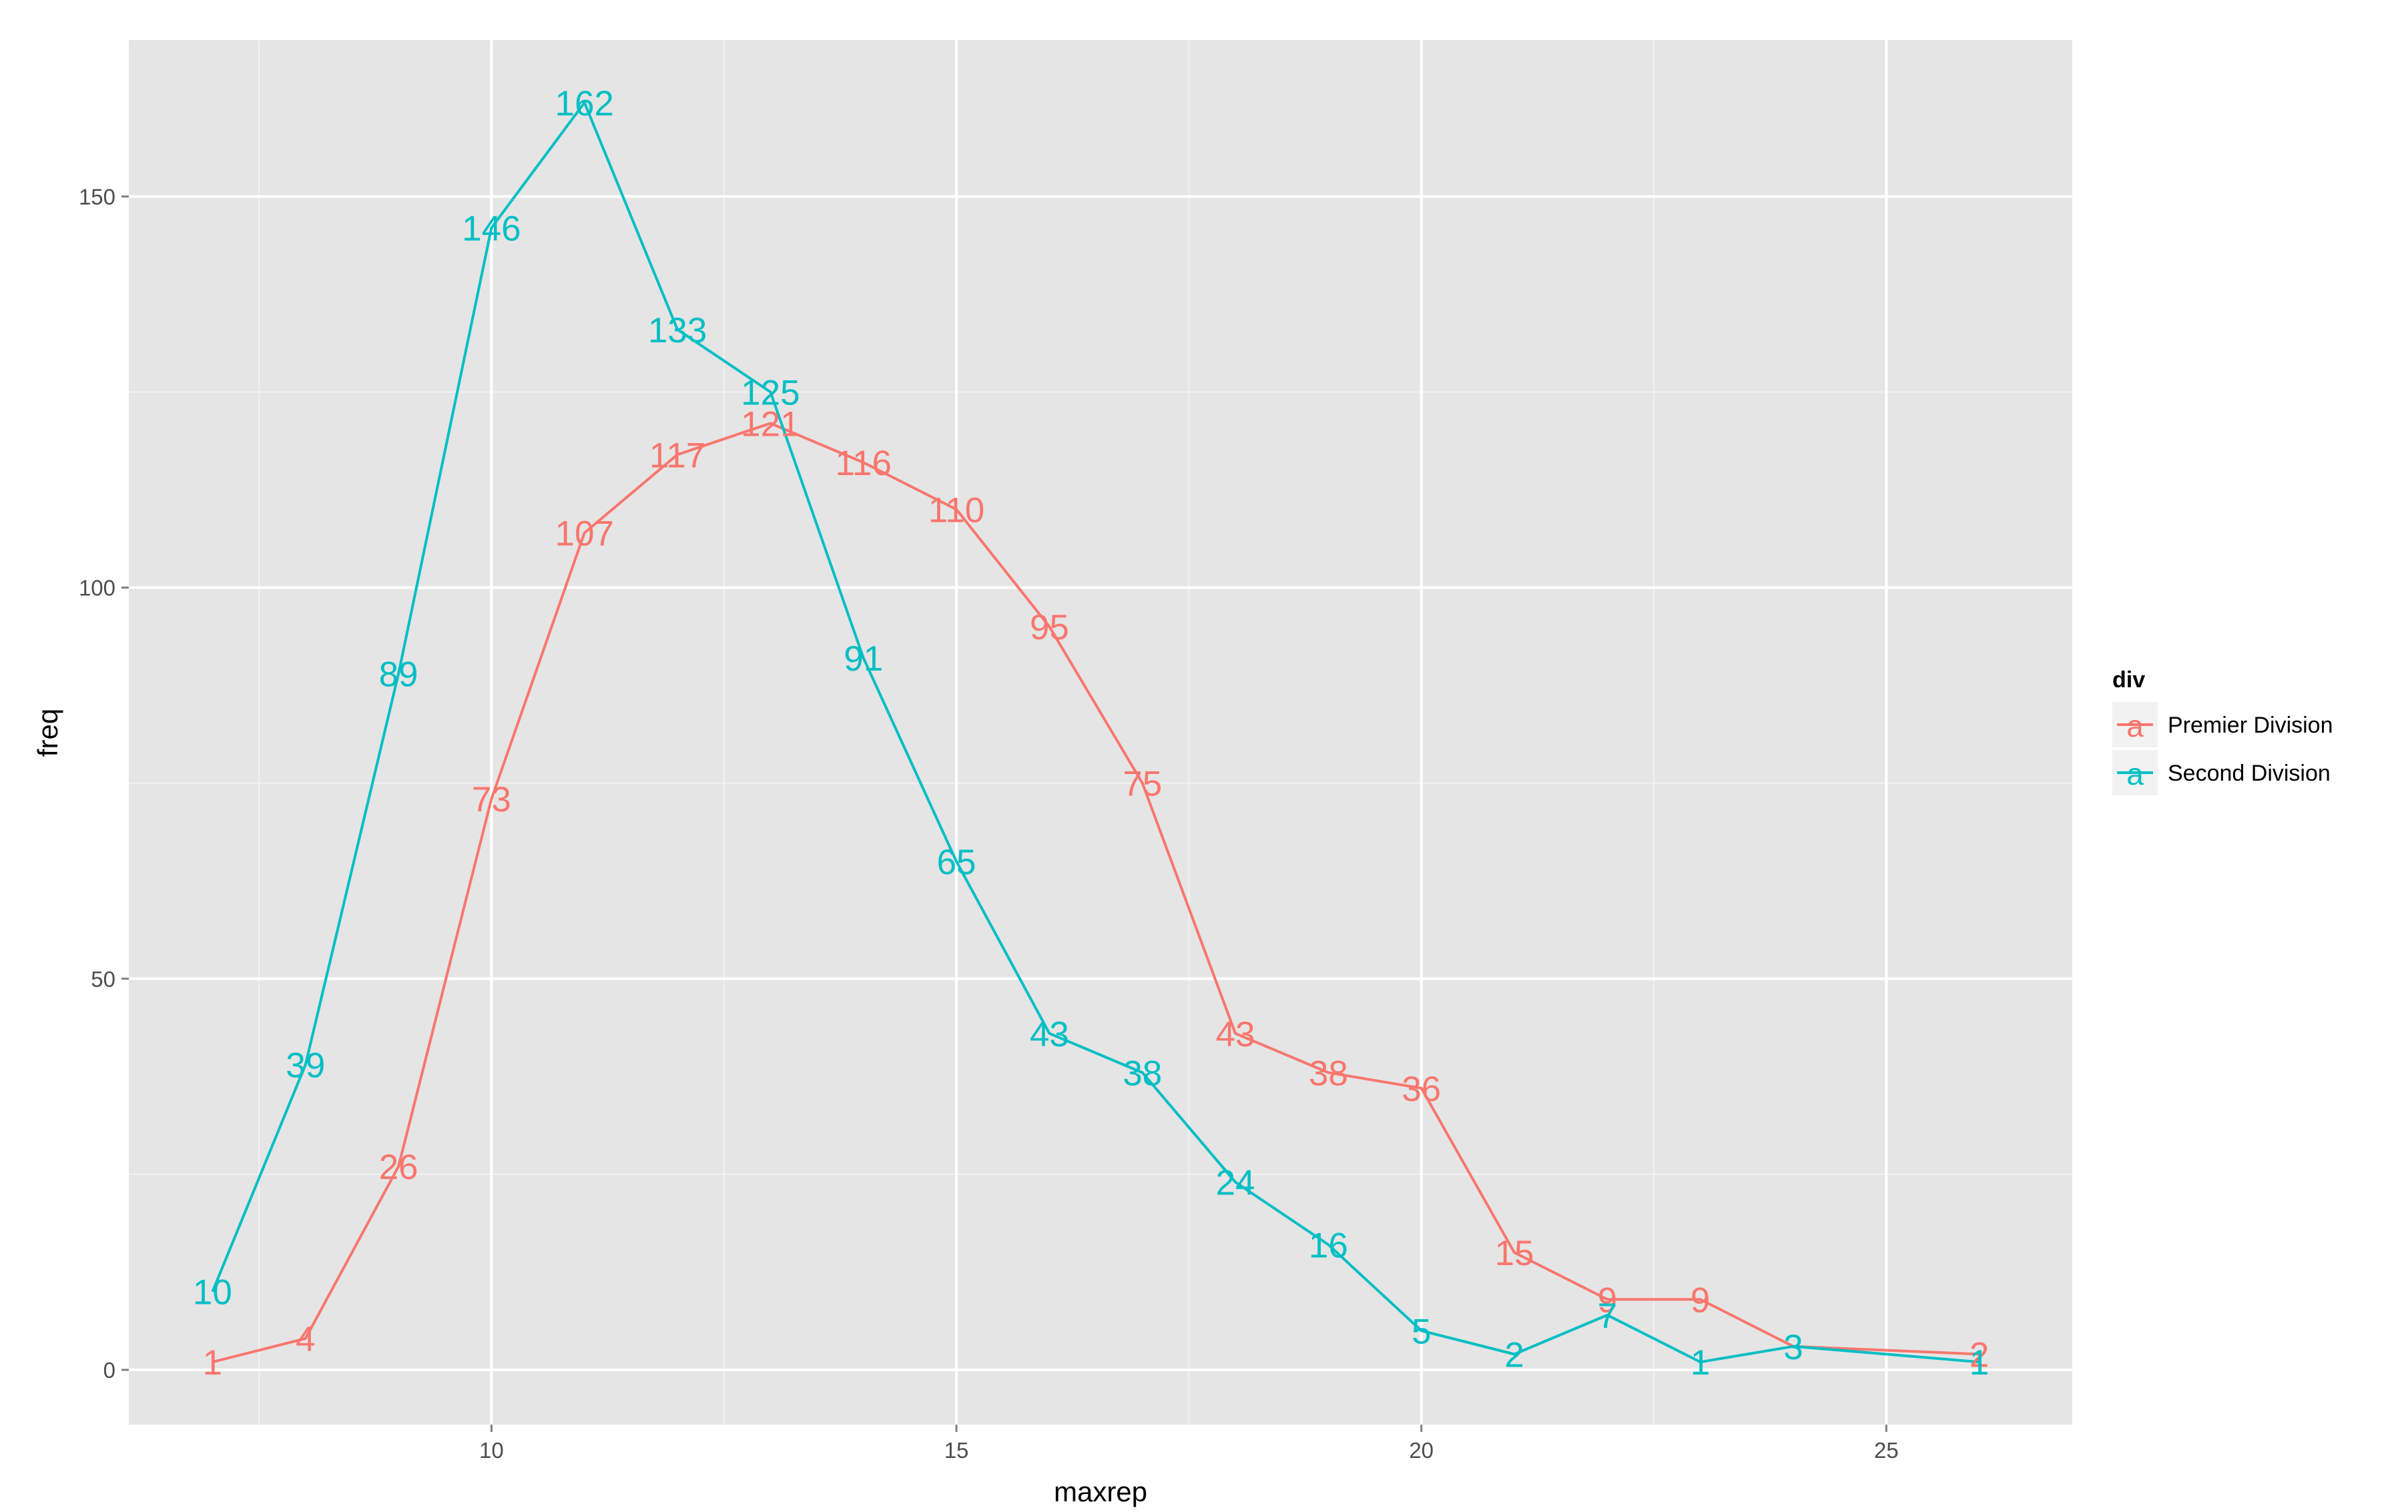  Describe the element at coordinates (491, 799) in the screenshot. I see `data-label-premier-division: 73` at that location.